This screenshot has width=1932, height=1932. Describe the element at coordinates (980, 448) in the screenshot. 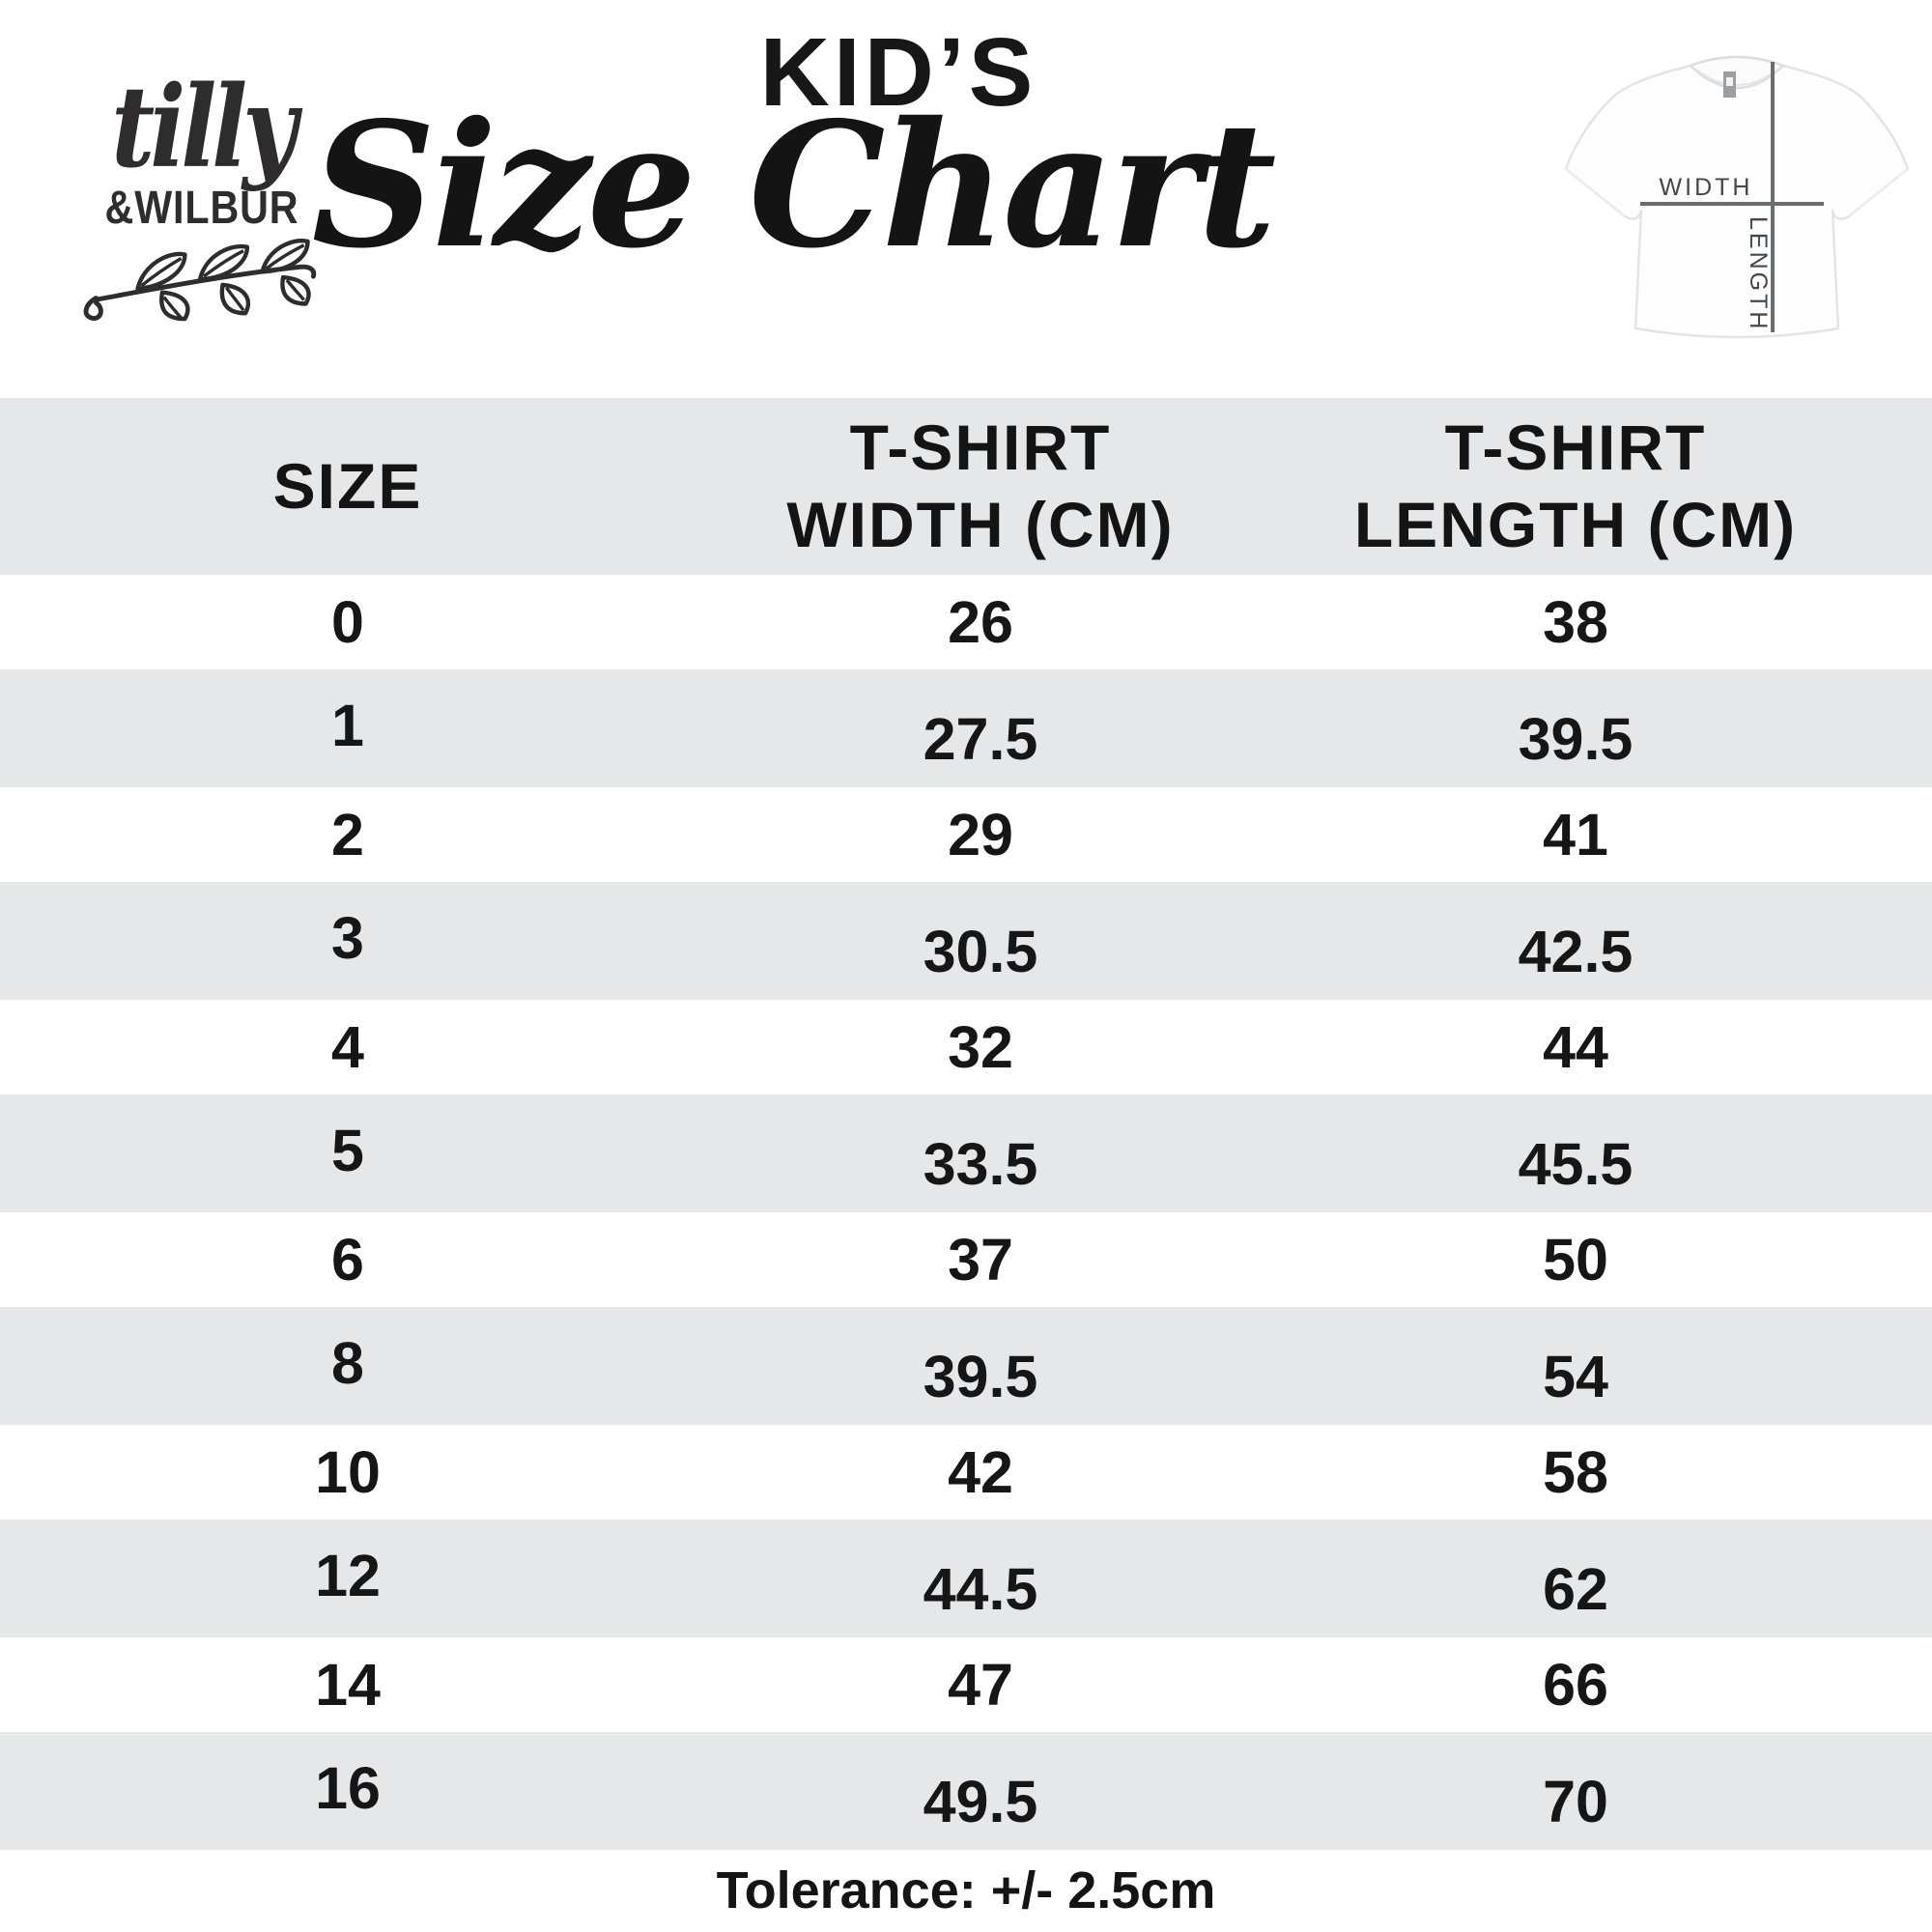

I see `header-width-line1: T-SHIRT` at that location.